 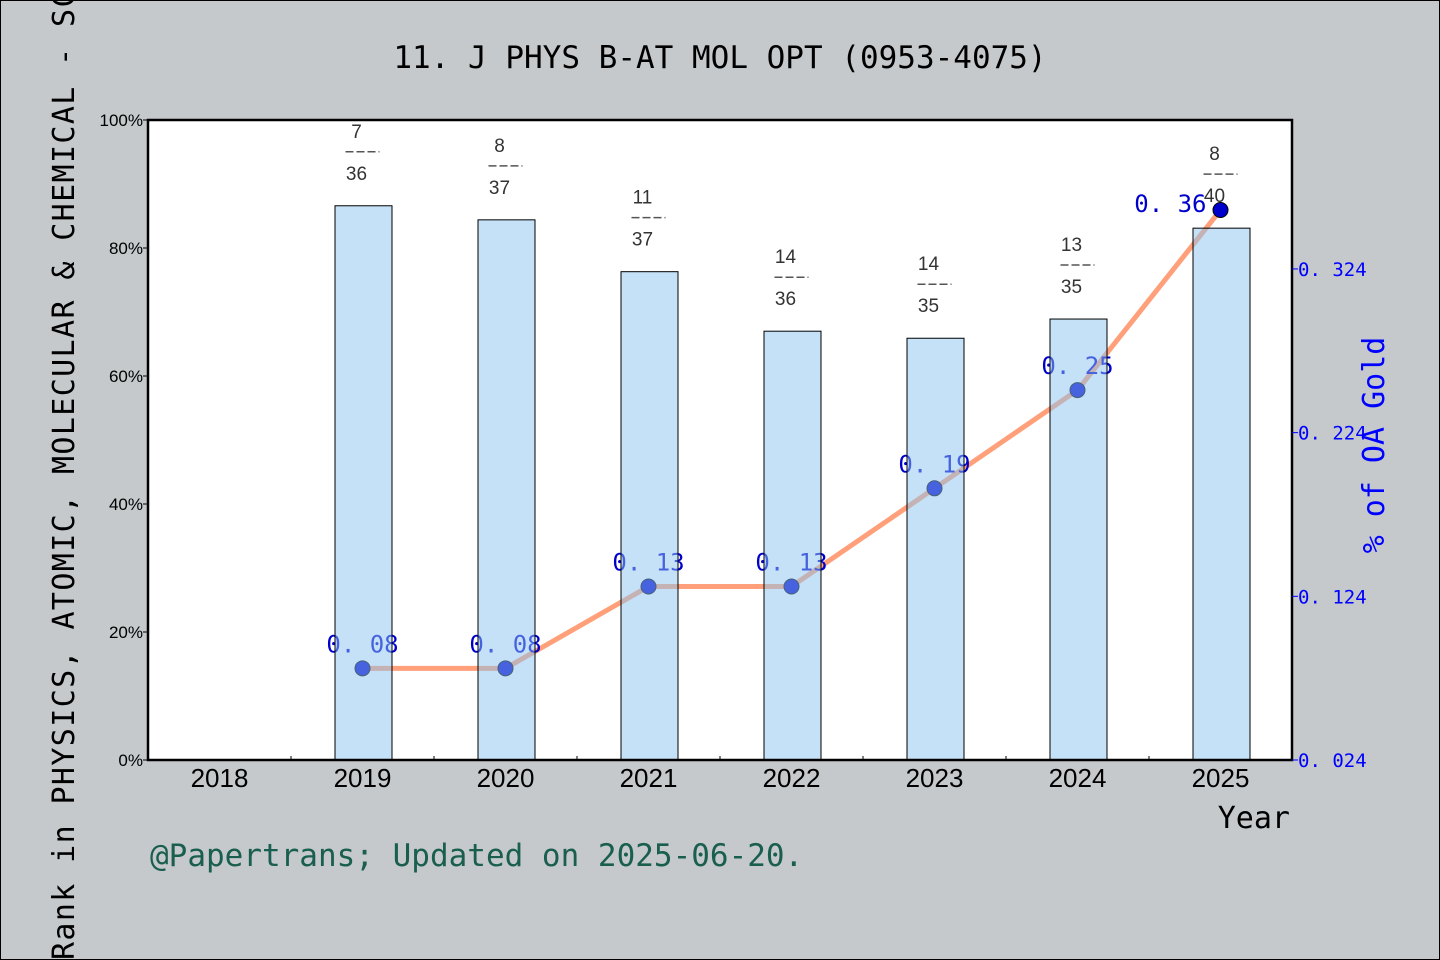 I want to click on x-tick-label: 2024, so click(x=1078, y=778).